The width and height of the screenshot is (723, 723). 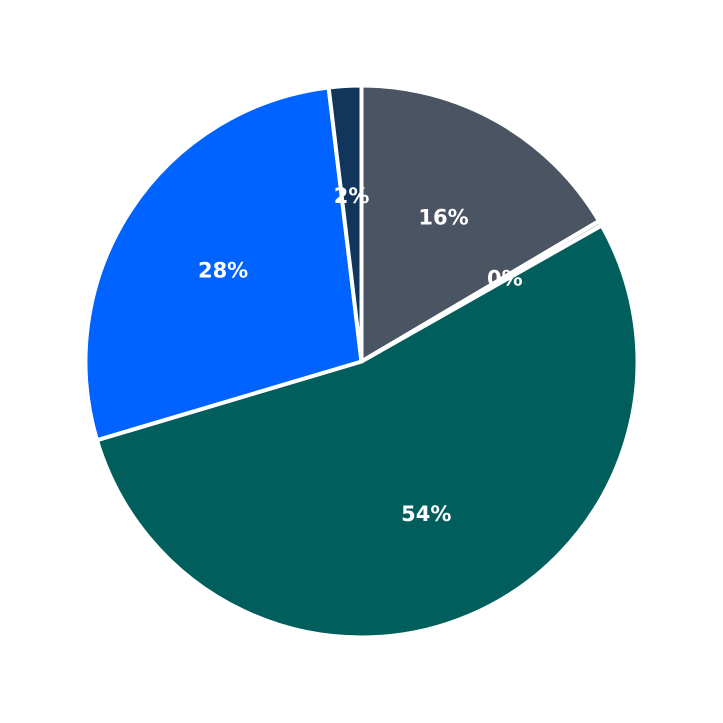 What do you see at coordinates (352, 196) in the screenshot?
I see `slice-label-4: 2%` at bounding box center [352, 196].